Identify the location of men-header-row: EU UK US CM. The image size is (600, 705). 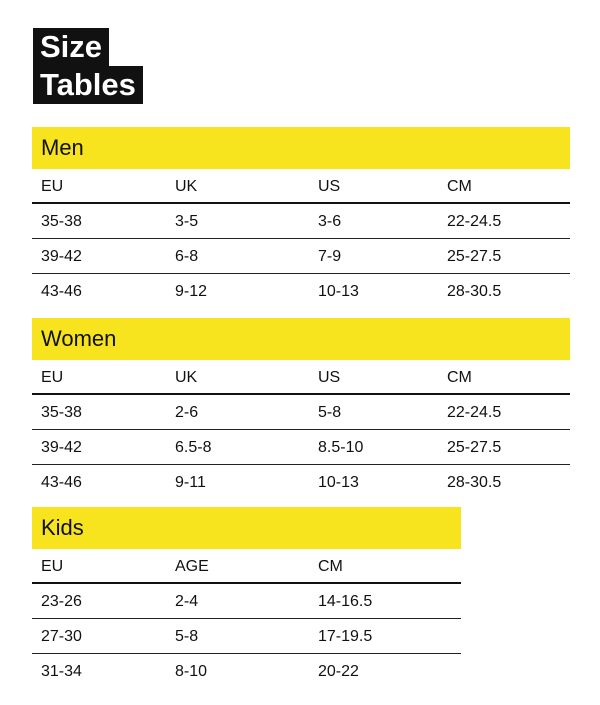
(301, 186).